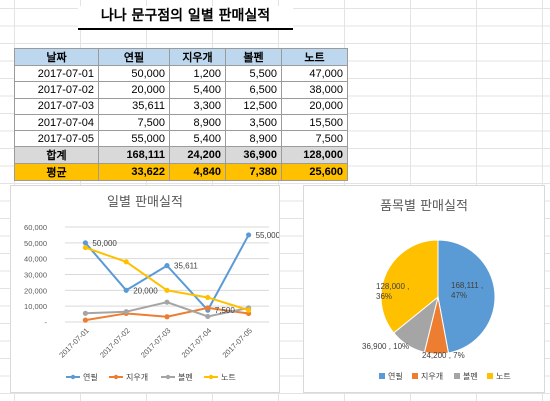  I want to click on y-tick-label: 60,000, so click(35, 227).